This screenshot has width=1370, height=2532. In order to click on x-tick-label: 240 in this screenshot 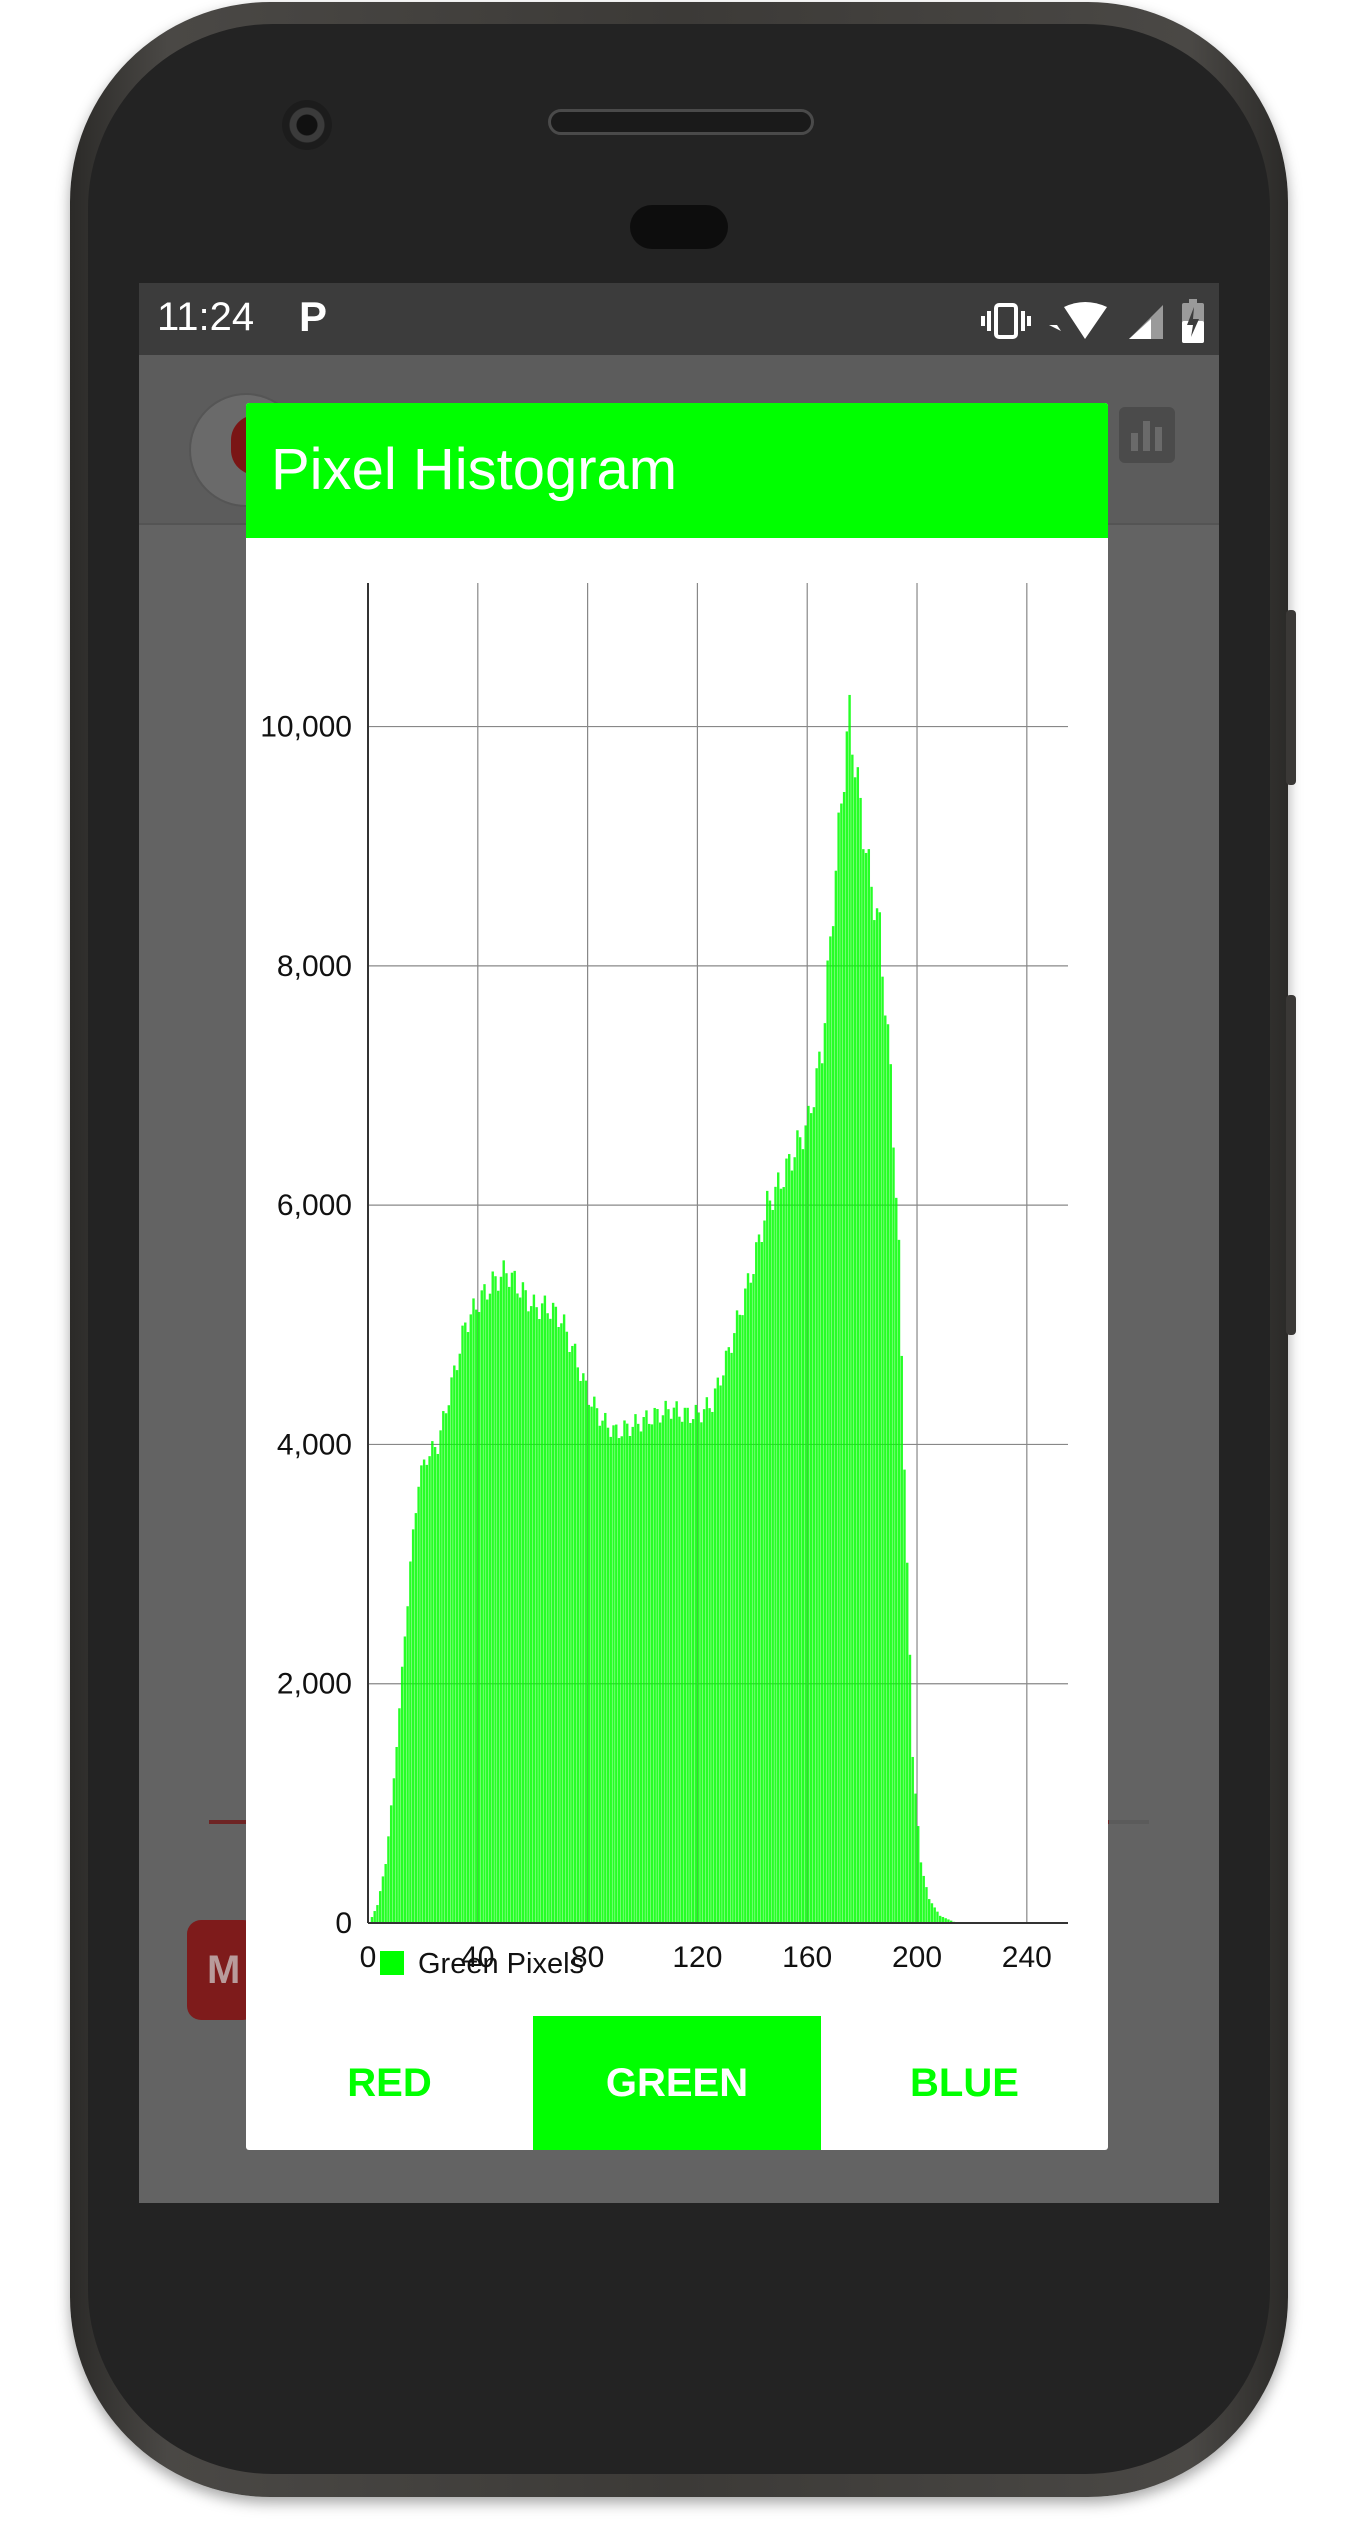, I will do `click(1027, 1957)`.